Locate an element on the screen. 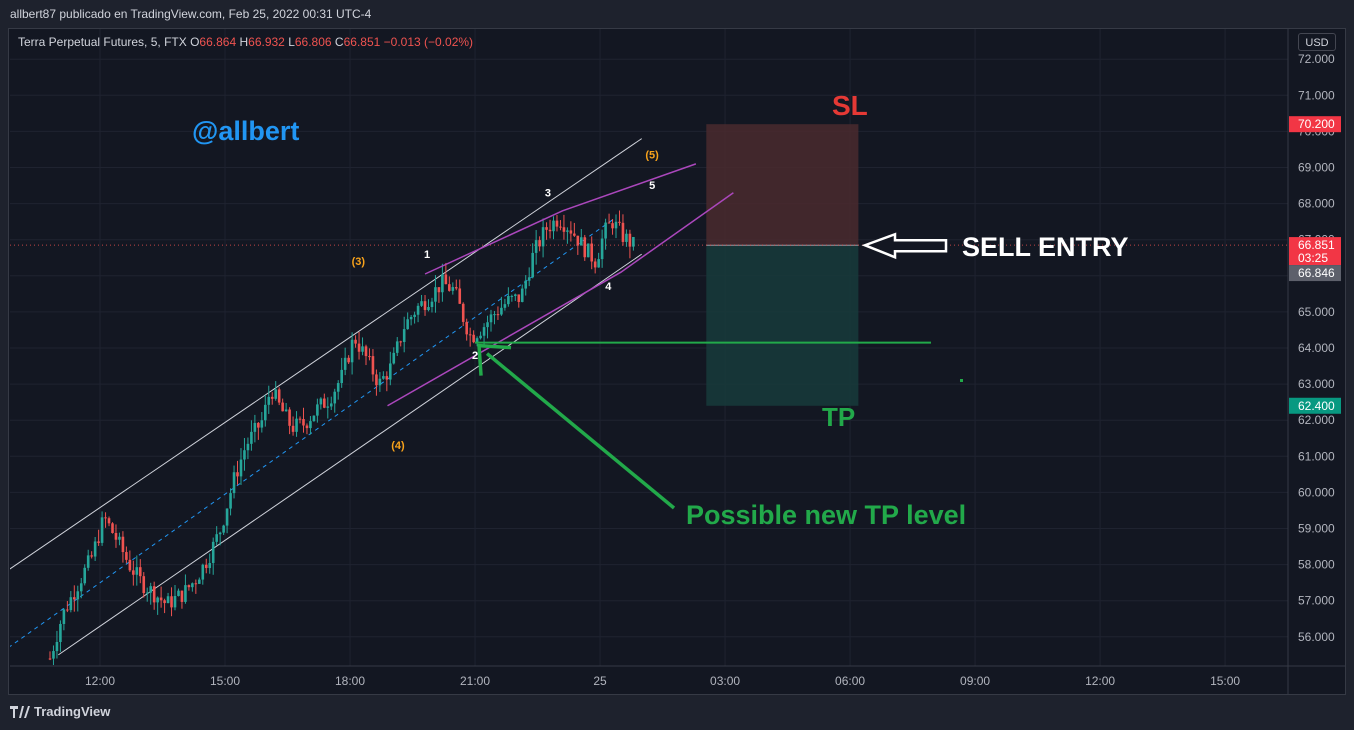 The height and width of the screenshot is (730, 1354). wave-label: 1 is located at coordinates (427, 255).